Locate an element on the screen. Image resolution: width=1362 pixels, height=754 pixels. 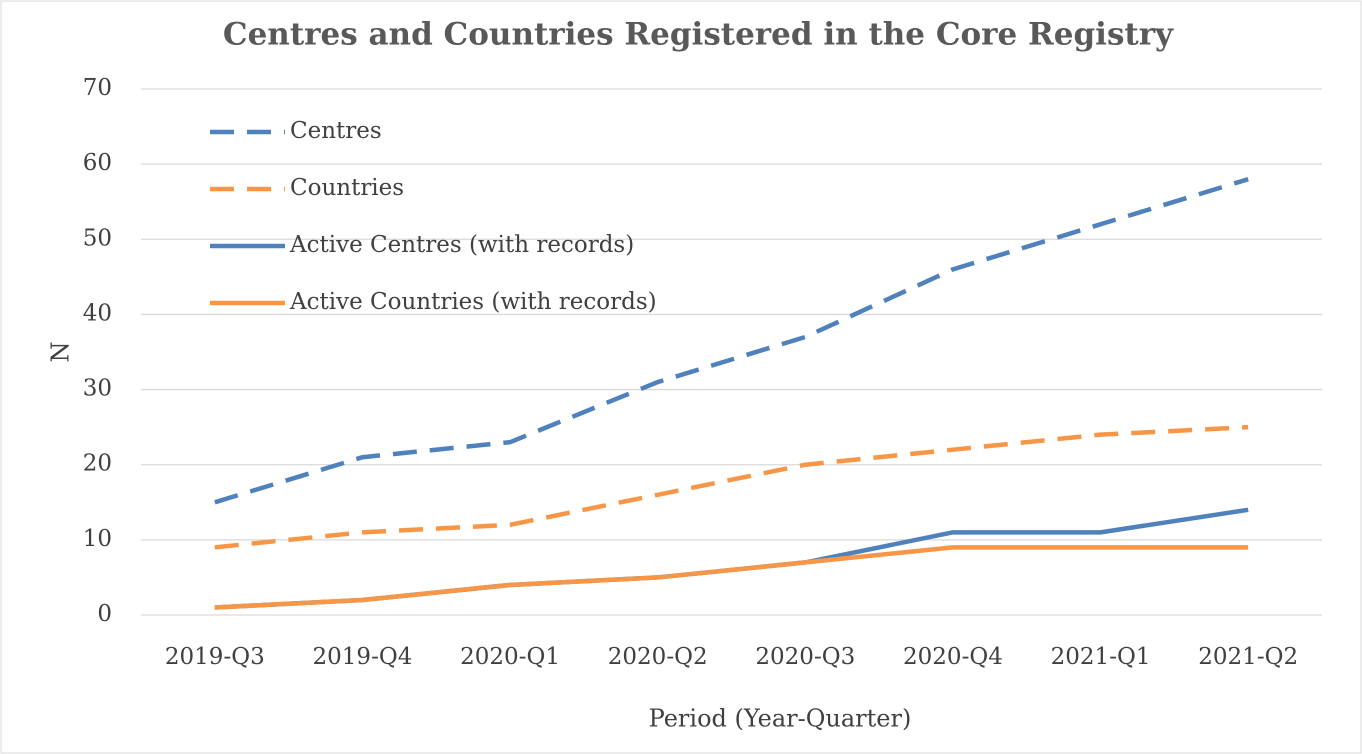
y-tick-label: 70 is located at coordinates (97, 88).